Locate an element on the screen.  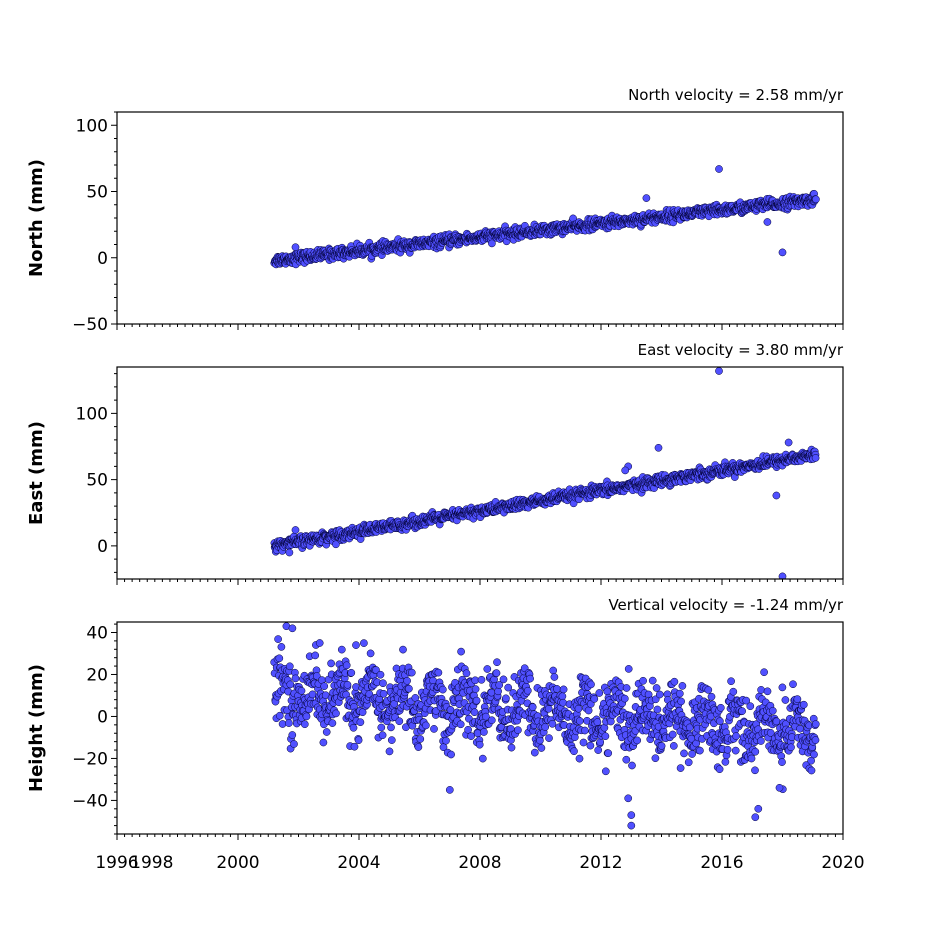
east-outlier-point is located at coordinates (295, 530).